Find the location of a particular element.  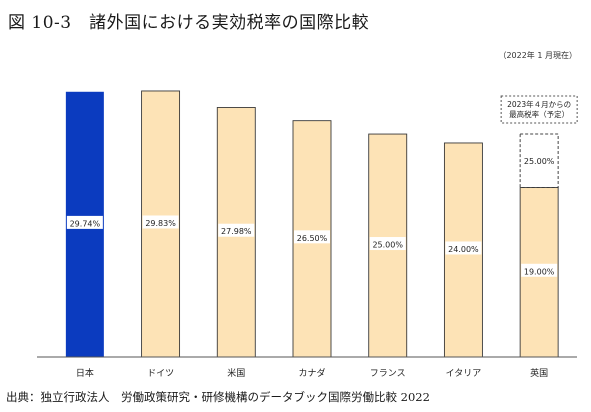

planned-note-line: 2023年４月からの is located at coordinates (539, 104).